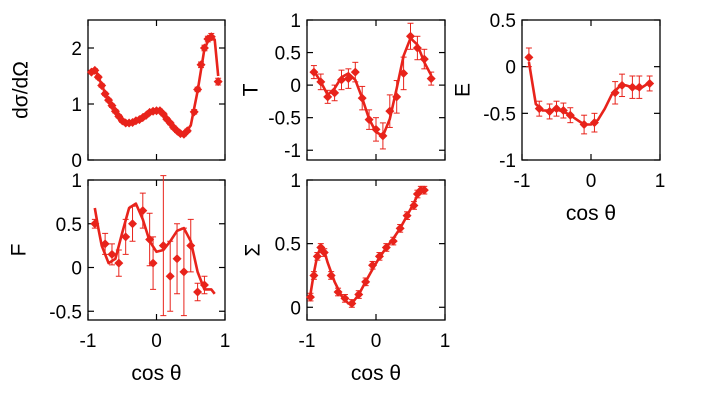 This screenshot has height=412, width=706. What do you see at coordinates (156, 373) in the screenshot?
I see `x-axis-label-F: cos θ` at bounding box center [156, 373].